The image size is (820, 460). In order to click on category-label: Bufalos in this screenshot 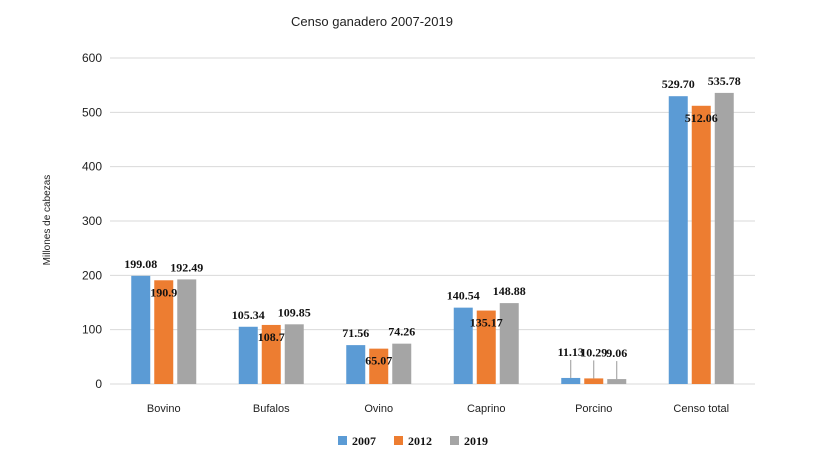, I will do `click(271, 409)`.